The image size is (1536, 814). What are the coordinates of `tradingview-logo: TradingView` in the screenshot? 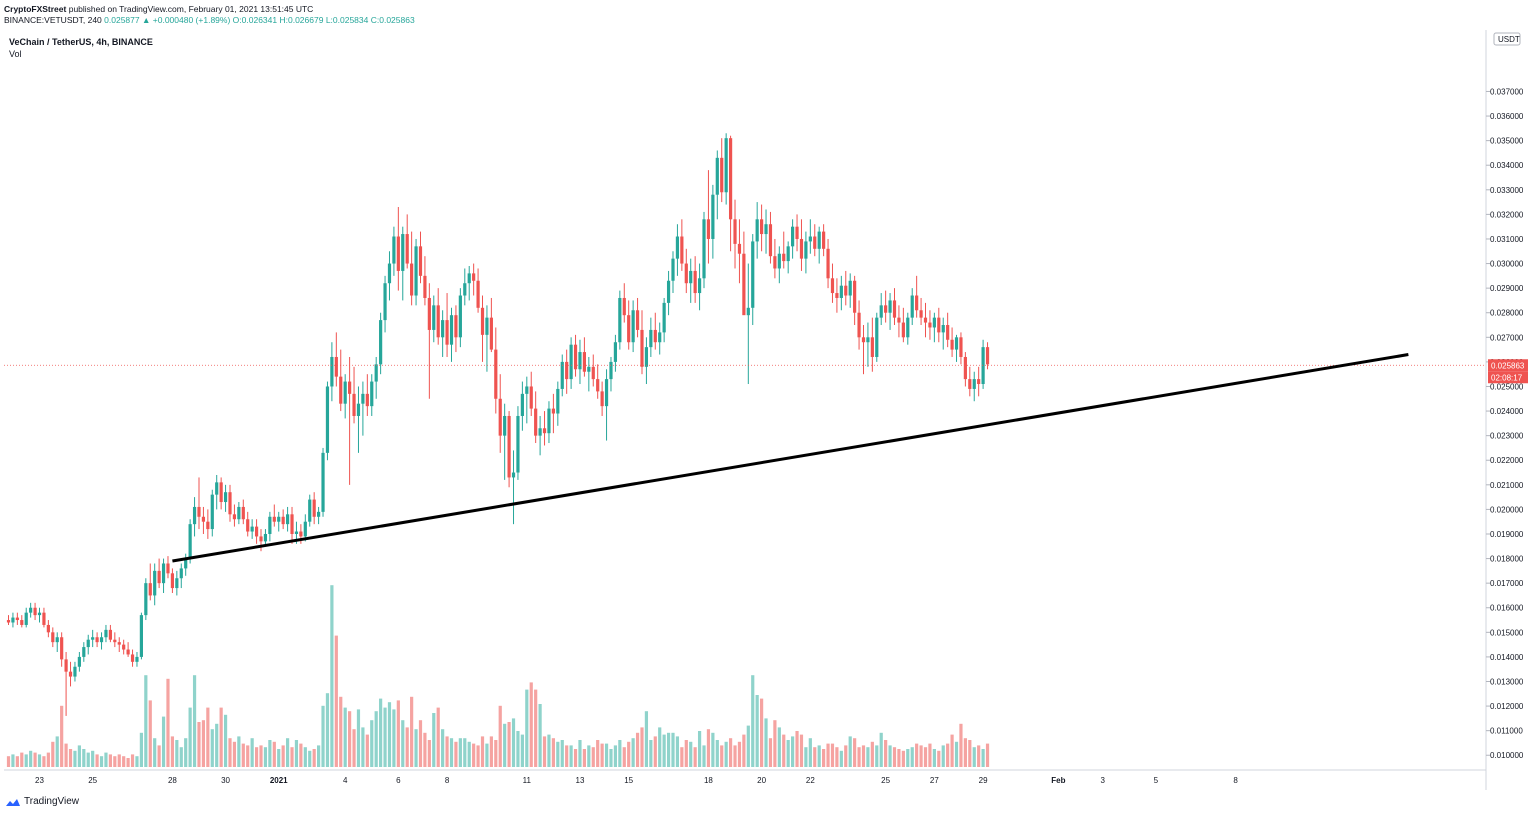 It's located at (42, 801).